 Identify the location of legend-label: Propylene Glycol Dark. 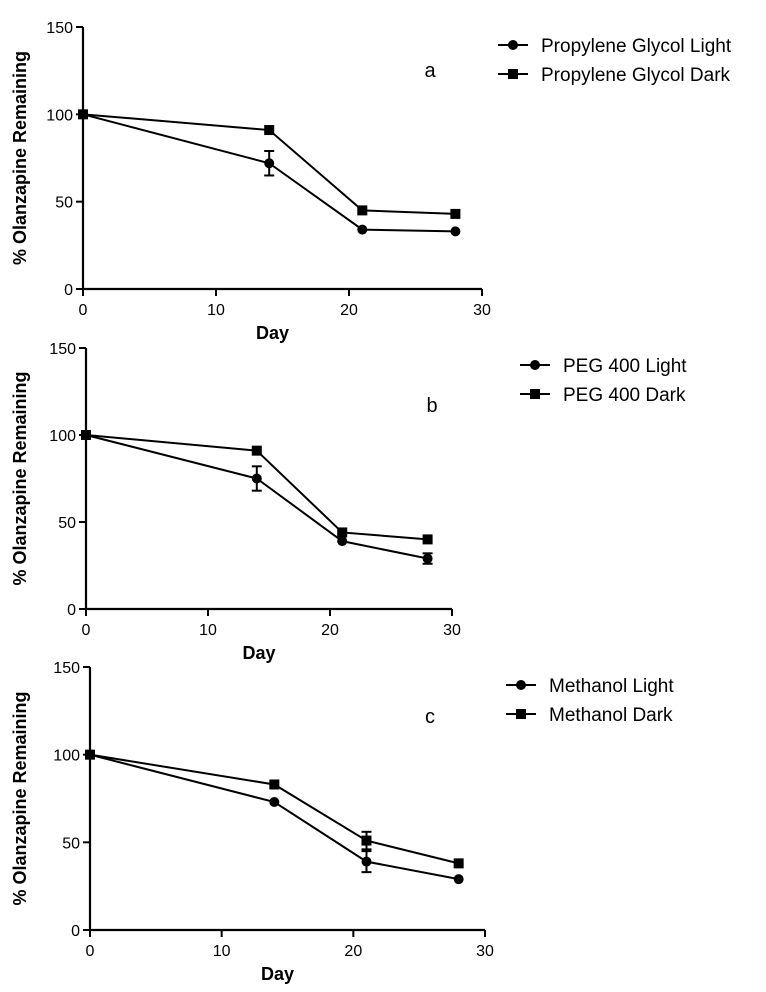
(636, 75).